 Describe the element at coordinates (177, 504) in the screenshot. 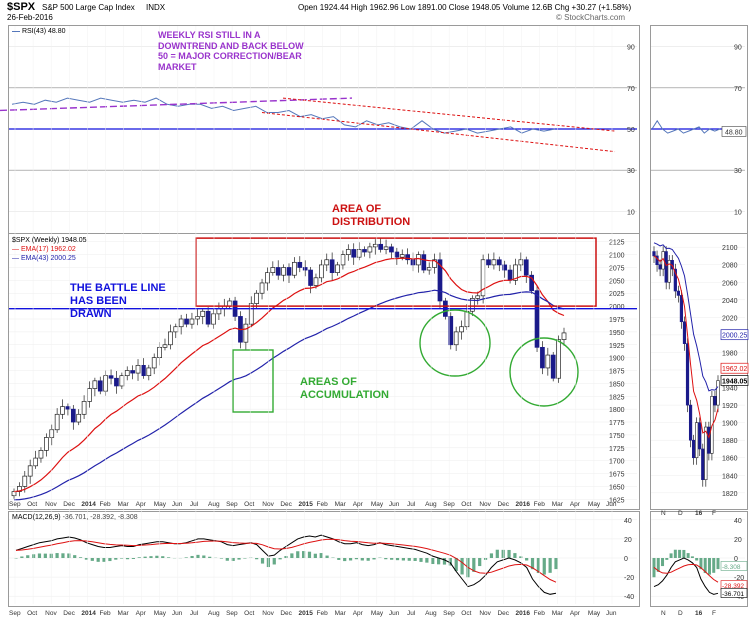

I see `time-tick-mid-9: Jun` at that location.